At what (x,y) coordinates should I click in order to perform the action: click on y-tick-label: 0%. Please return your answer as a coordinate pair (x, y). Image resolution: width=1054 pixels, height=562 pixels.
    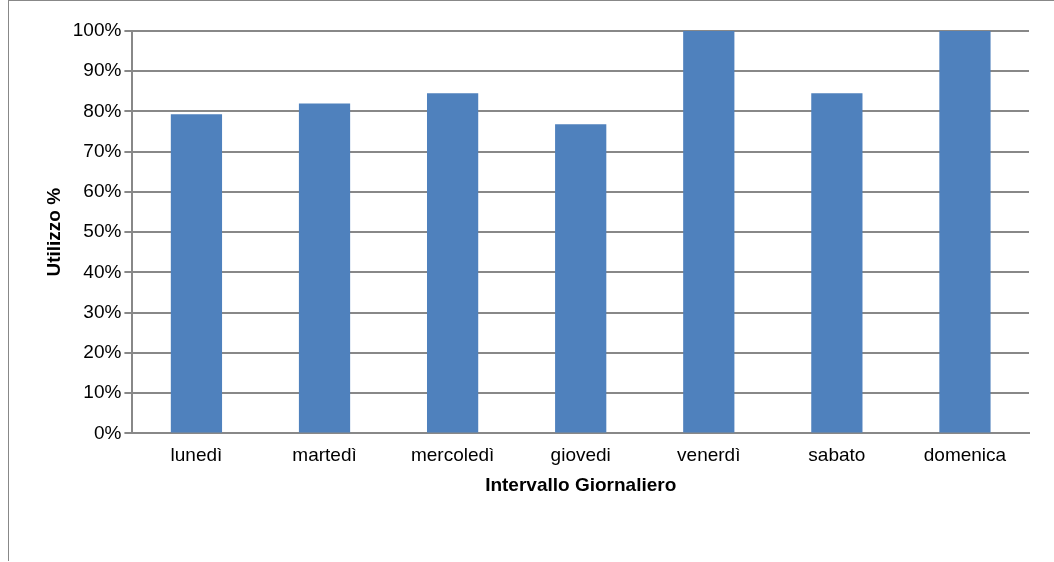
    Looking at the image, I should click on (107, 432).